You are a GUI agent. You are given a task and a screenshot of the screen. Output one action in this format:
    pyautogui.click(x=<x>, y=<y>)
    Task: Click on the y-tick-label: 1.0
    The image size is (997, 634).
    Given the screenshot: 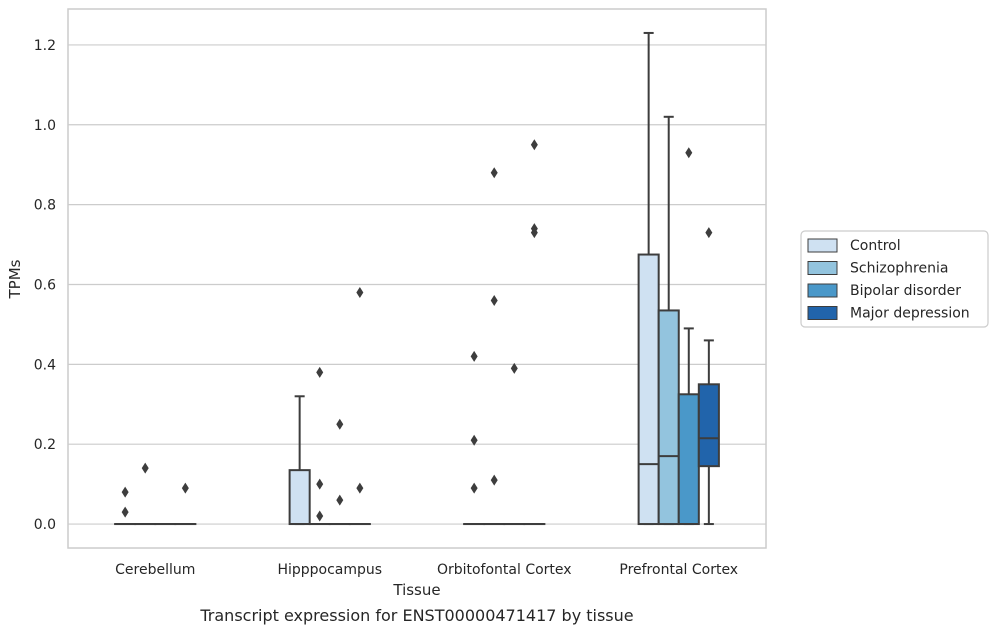 What is the action you would take?
    pyautogui.click(x=45, y=126)
    